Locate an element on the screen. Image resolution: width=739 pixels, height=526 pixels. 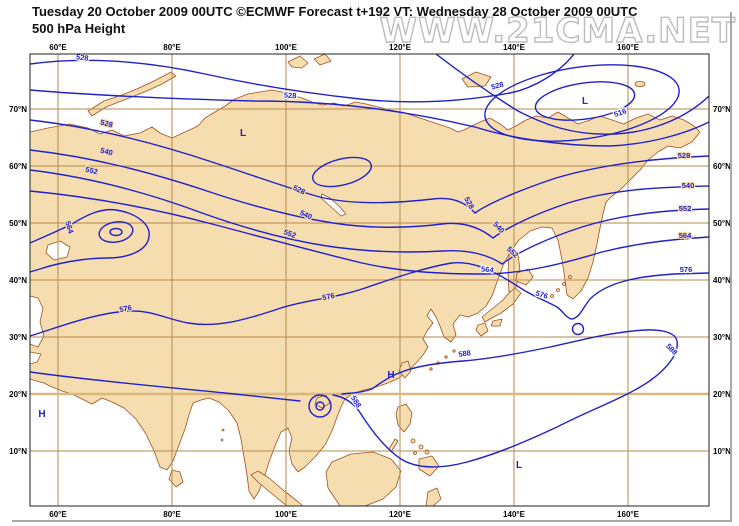
axis-label-lon-top: 80°E is located at coordinates (172, 47).